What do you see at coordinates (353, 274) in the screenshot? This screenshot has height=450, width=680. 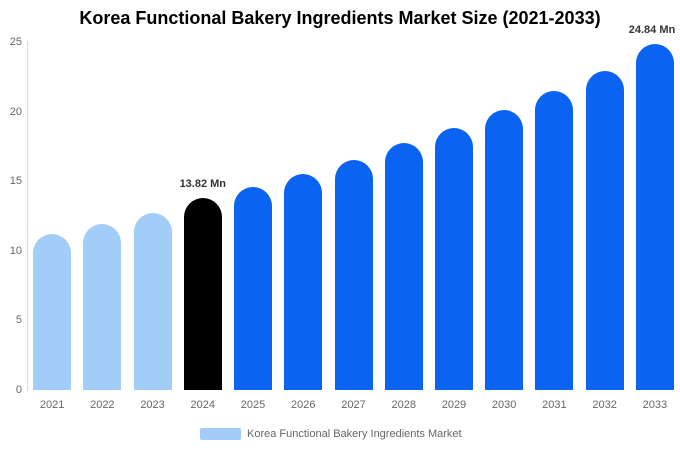 I see `bar-2027` at bounding box center [353, 274].